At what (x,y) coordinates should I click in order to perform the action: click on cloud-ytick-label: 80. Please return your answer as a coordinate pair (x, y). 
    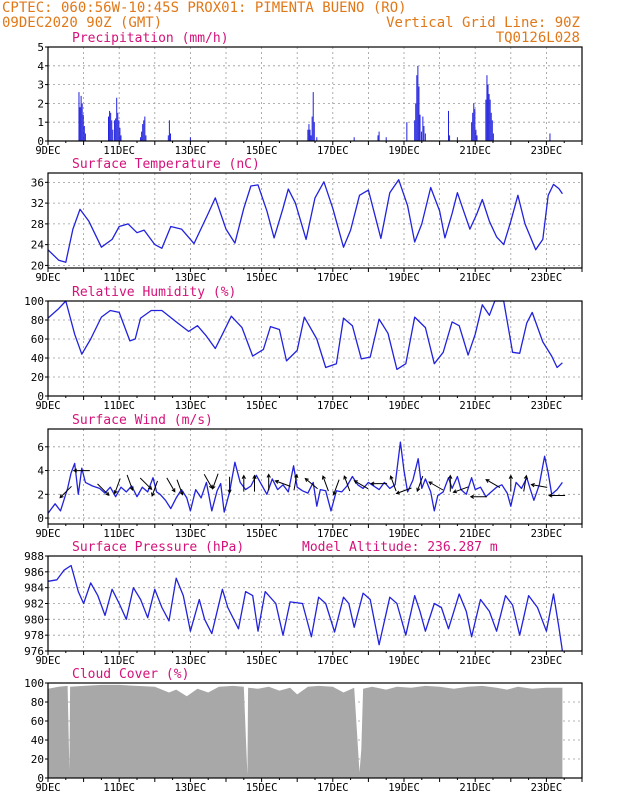
    Looking at the image, I should click on (37, 702).